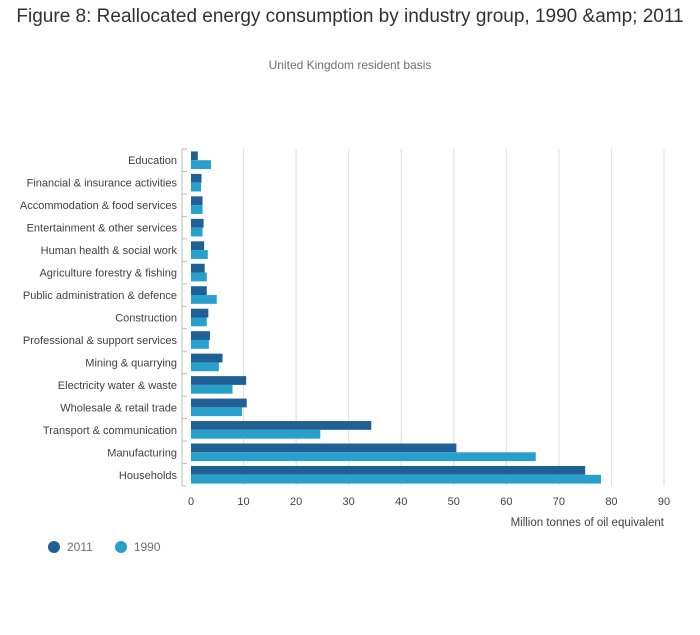  Describe the element at coordinates (117, 386) in the screenshot. I see `category-label: Electricity water & waste` at that location.